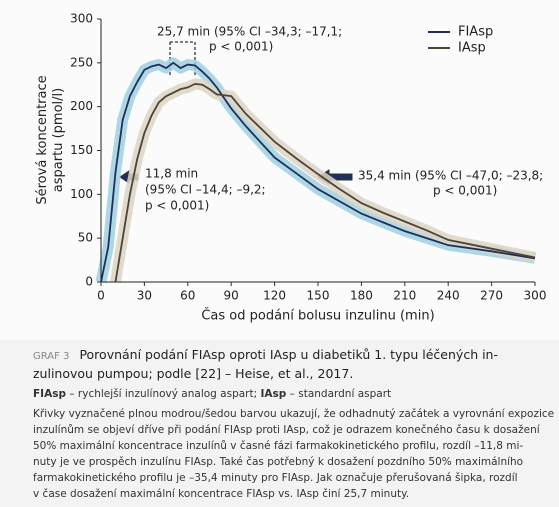  I want to click on y-tick-label: 250, so click(81, 62).